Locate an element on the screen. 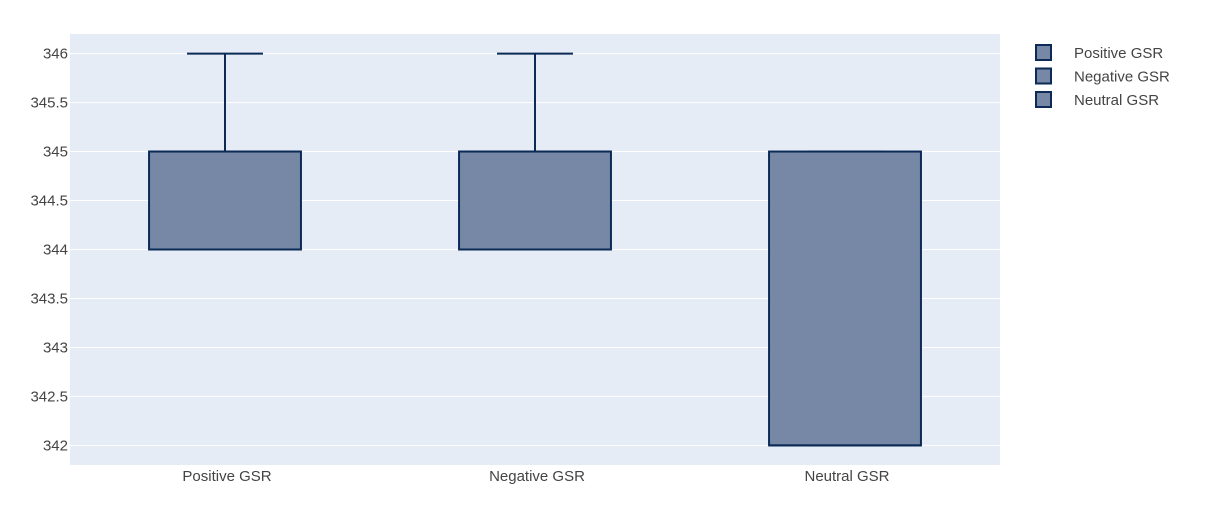 The width and height of the screenshot is (1205, 516). legend-label: Negative GSR is located at coordinates (1122, 77).